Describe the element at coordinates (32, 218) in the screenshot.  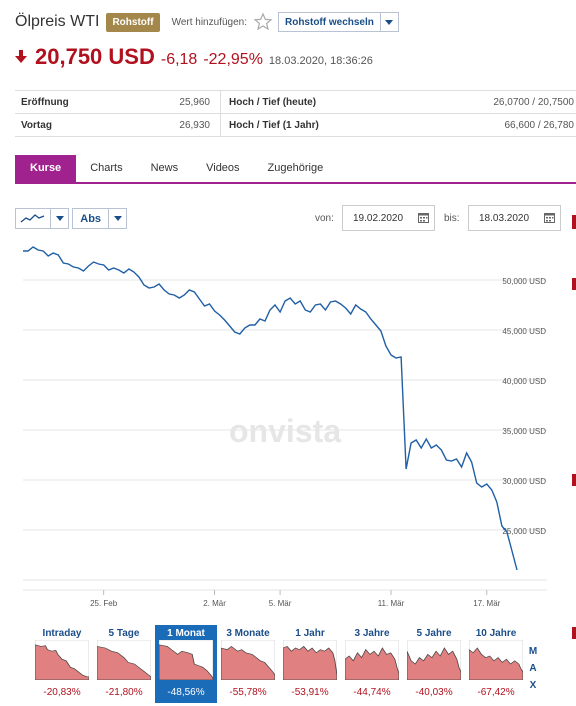
I see `line-chart-icon` at that location.